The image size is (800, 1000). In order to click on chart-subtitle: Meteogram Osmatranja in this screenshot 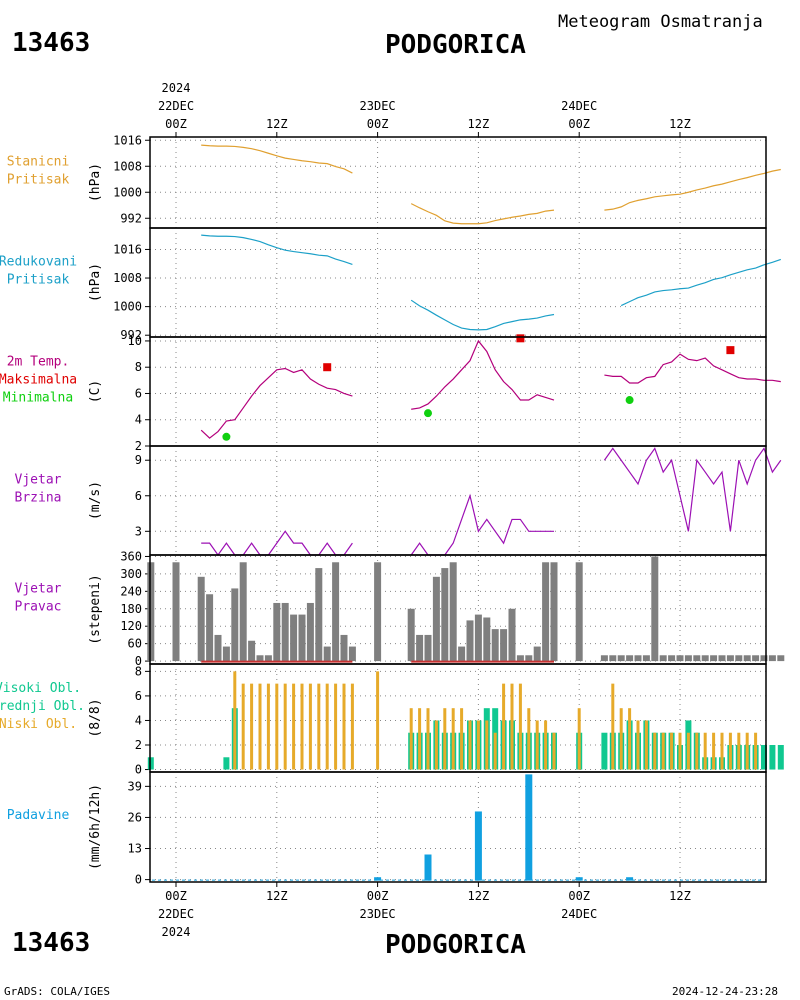, I will do `click(660, 22)`.